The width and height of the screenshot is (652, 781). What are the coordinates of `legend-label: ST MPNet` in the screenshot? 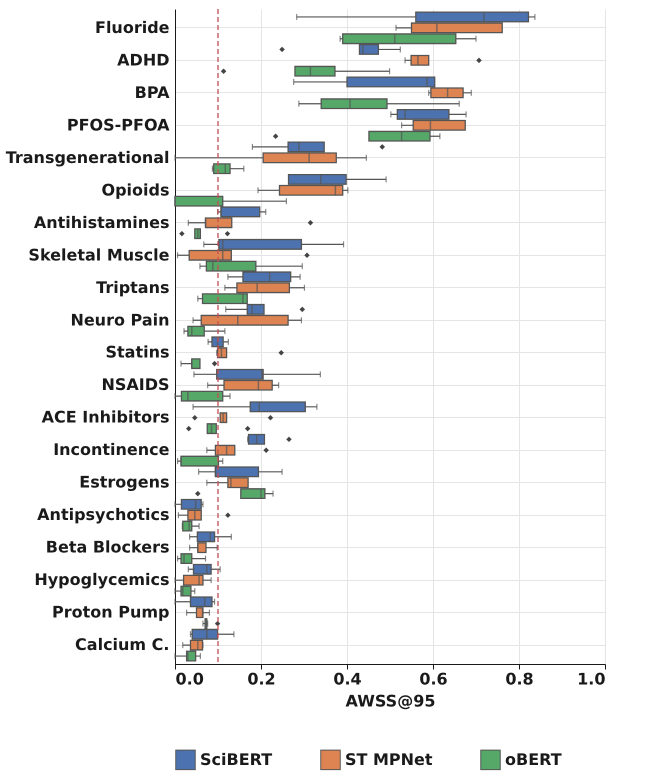 It's located at (389, 759).